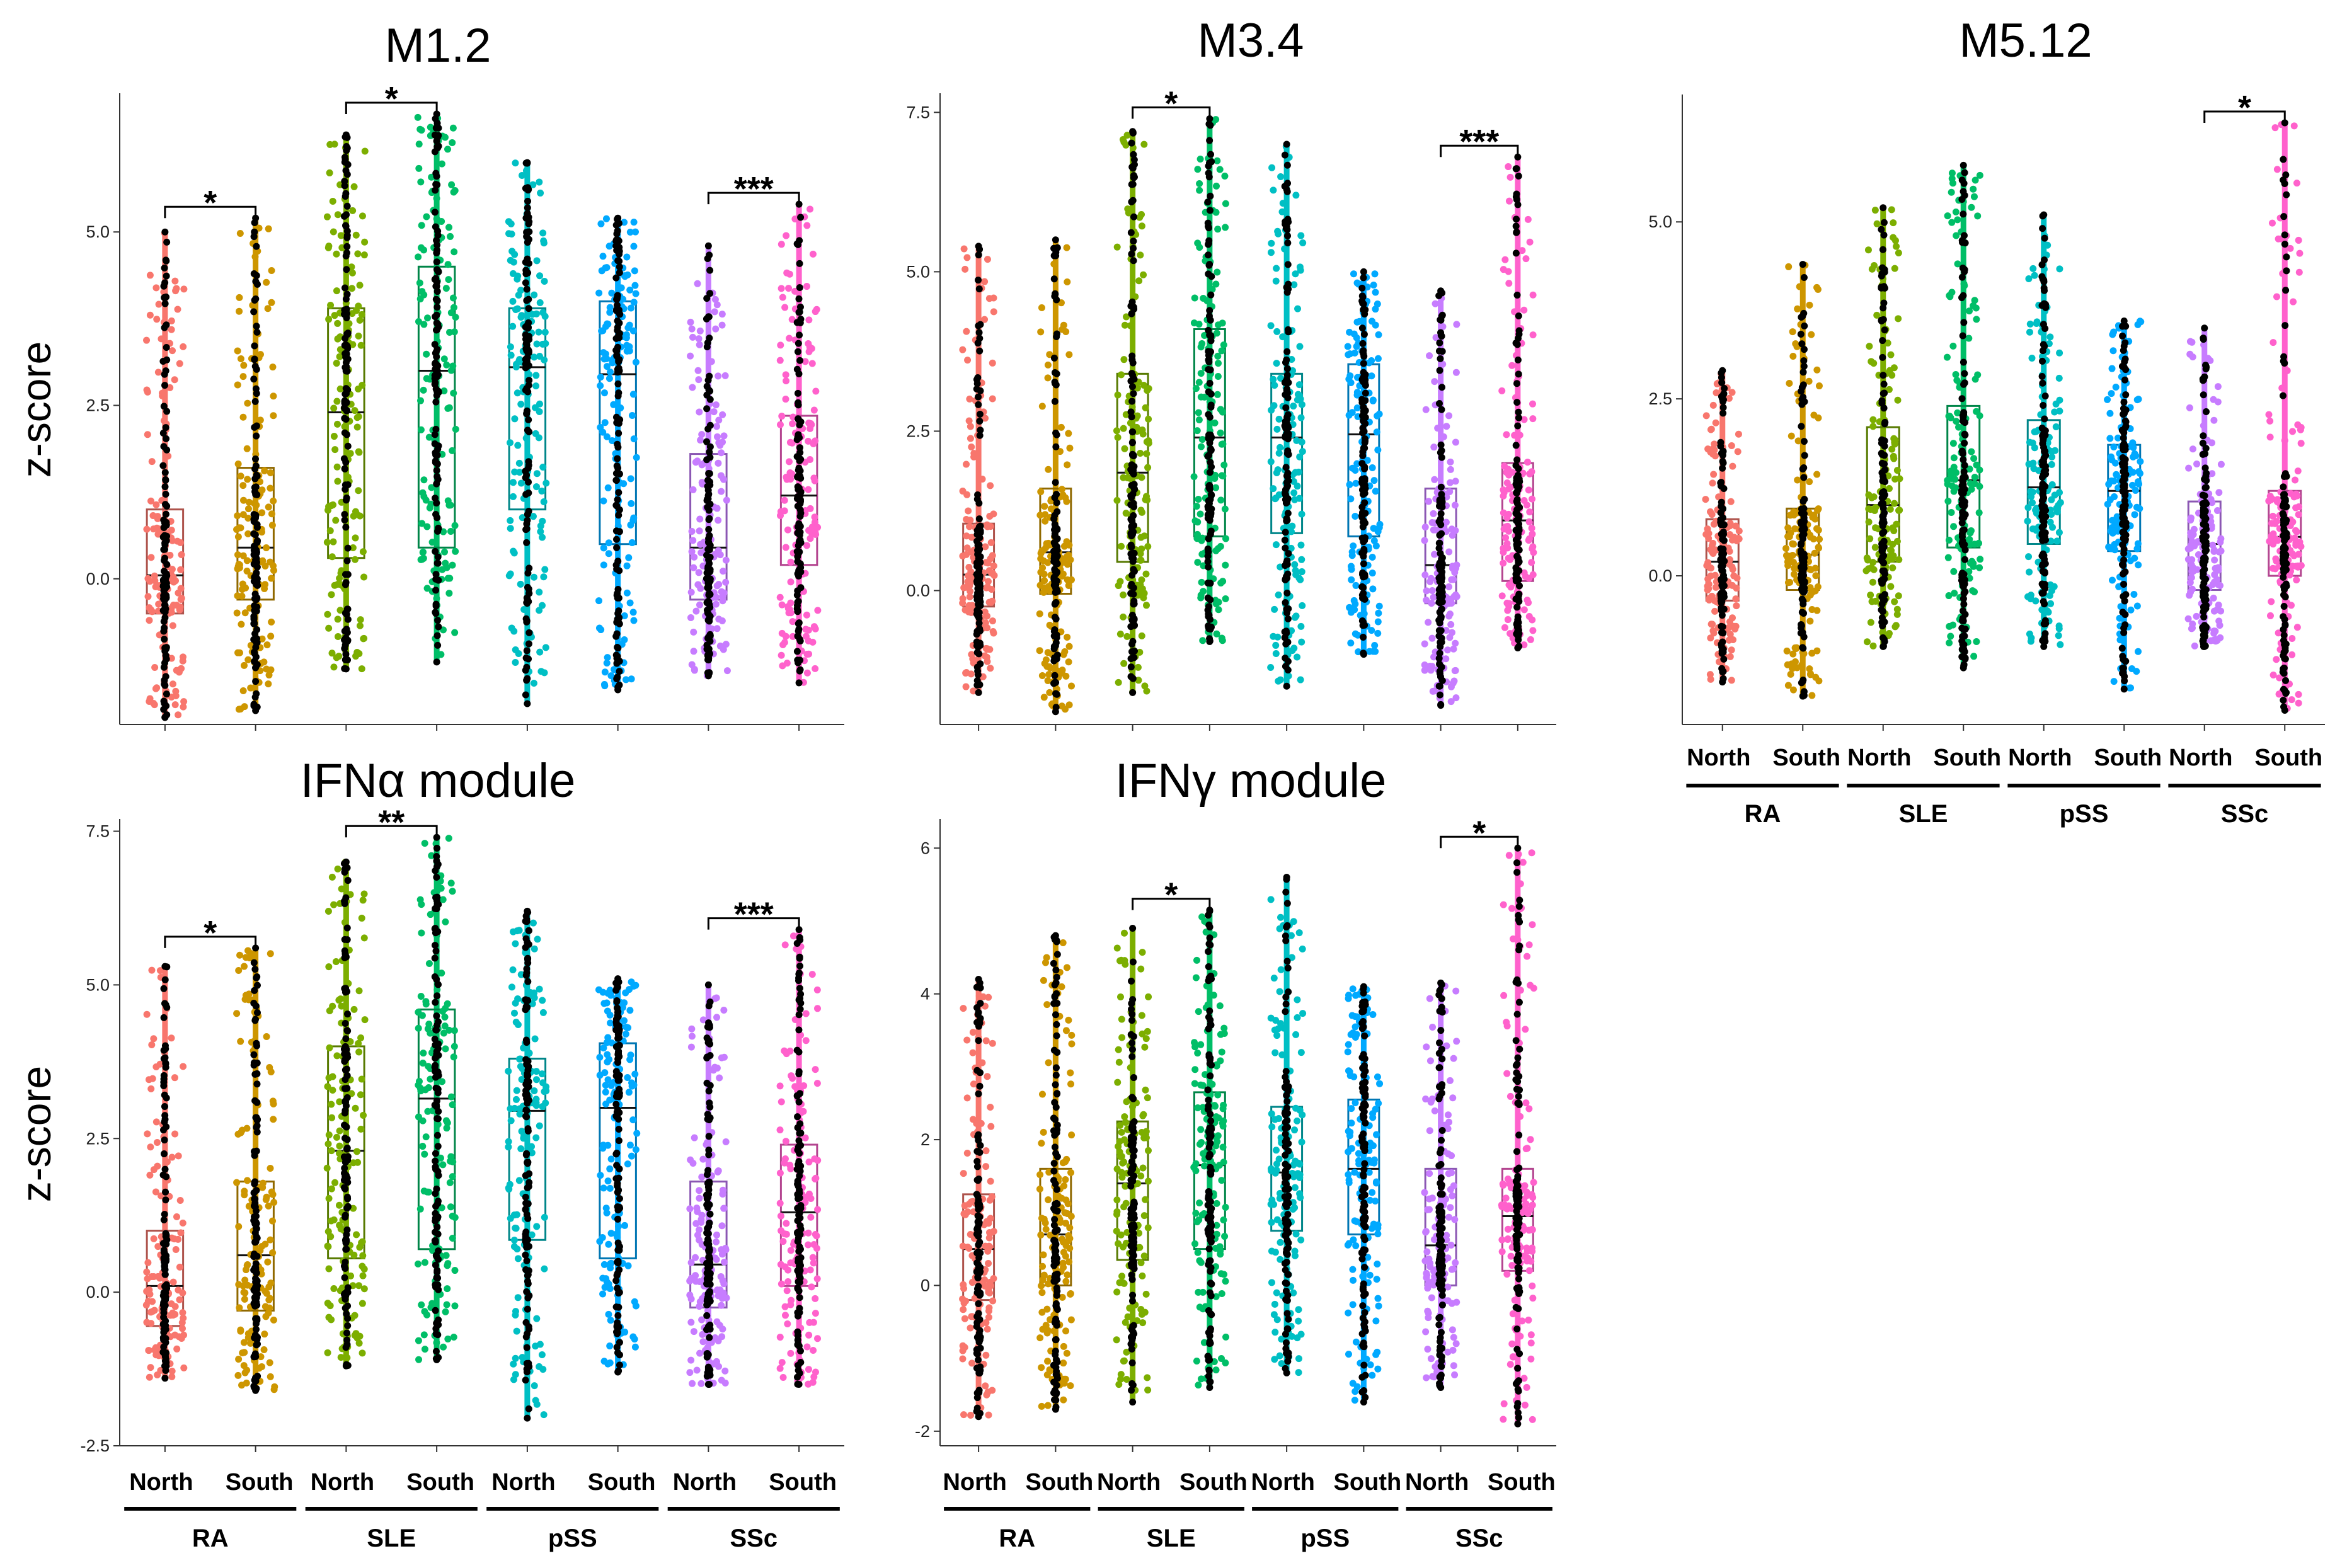  Describe the element at coordinates (1660, 398) in the screenshot. I see `y-tick-label: 2.5` at that location.